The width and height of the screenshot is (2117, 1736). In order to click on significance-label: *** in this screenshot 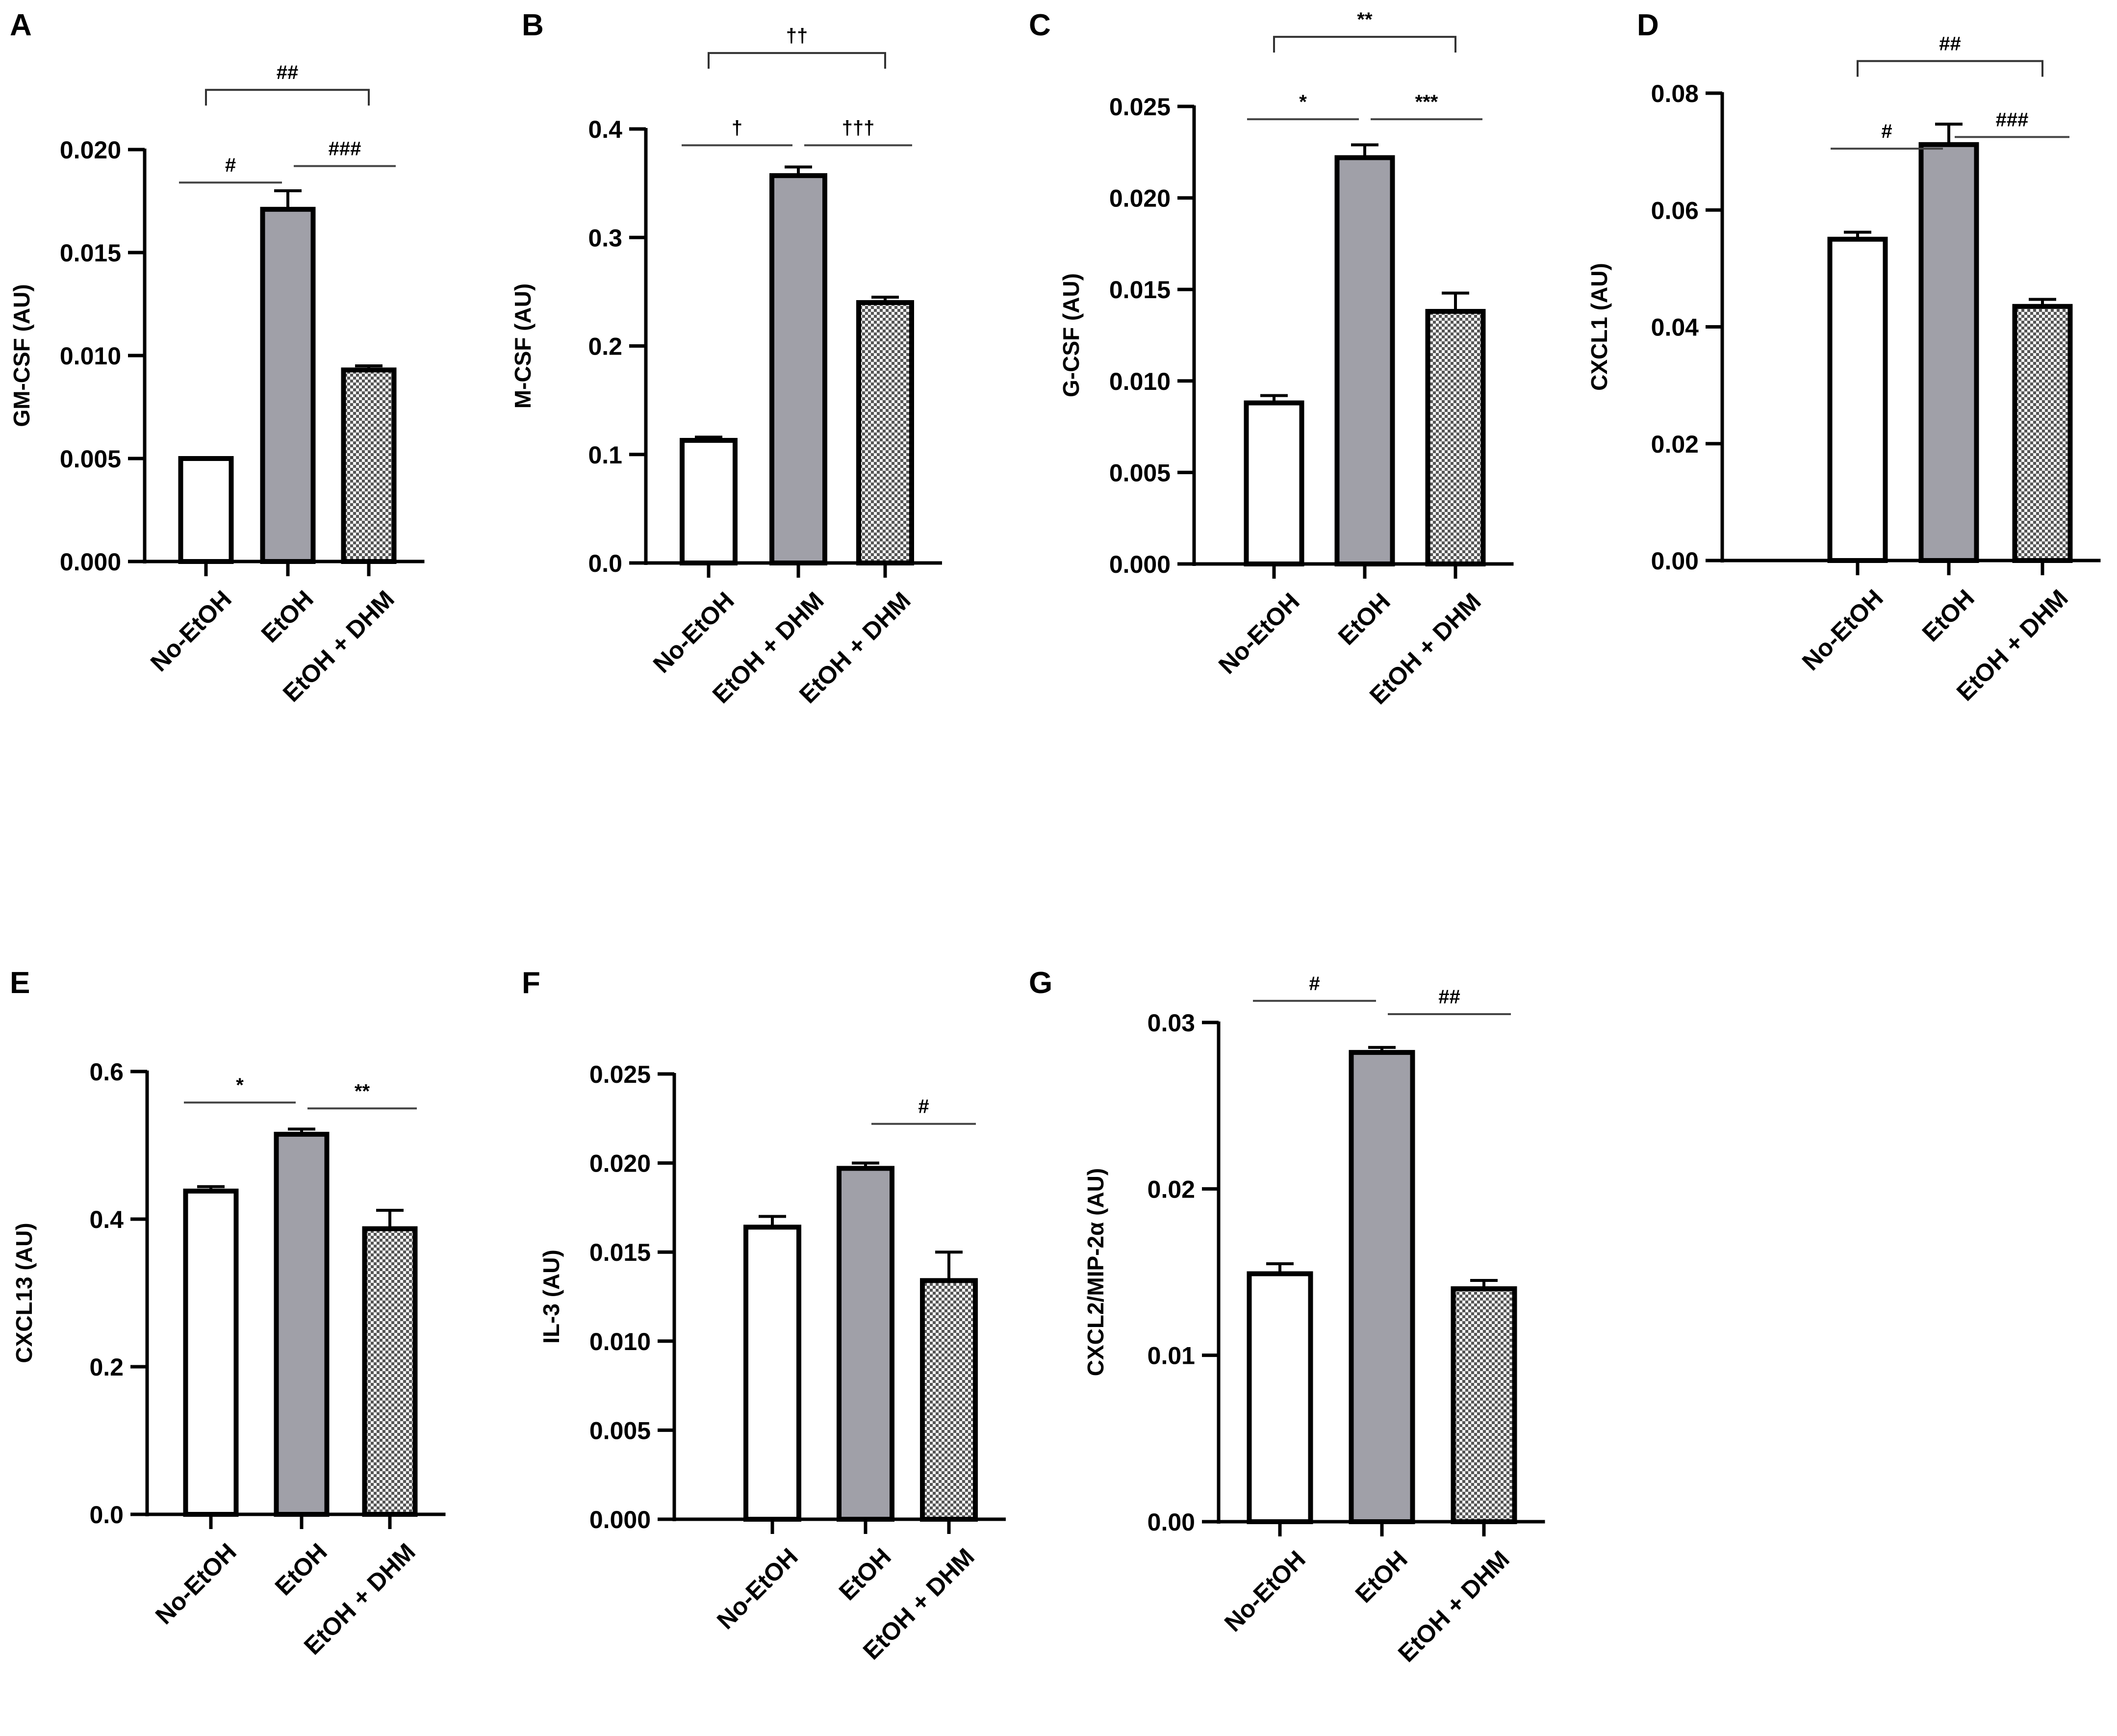, I will do `click(1426, 102)`.